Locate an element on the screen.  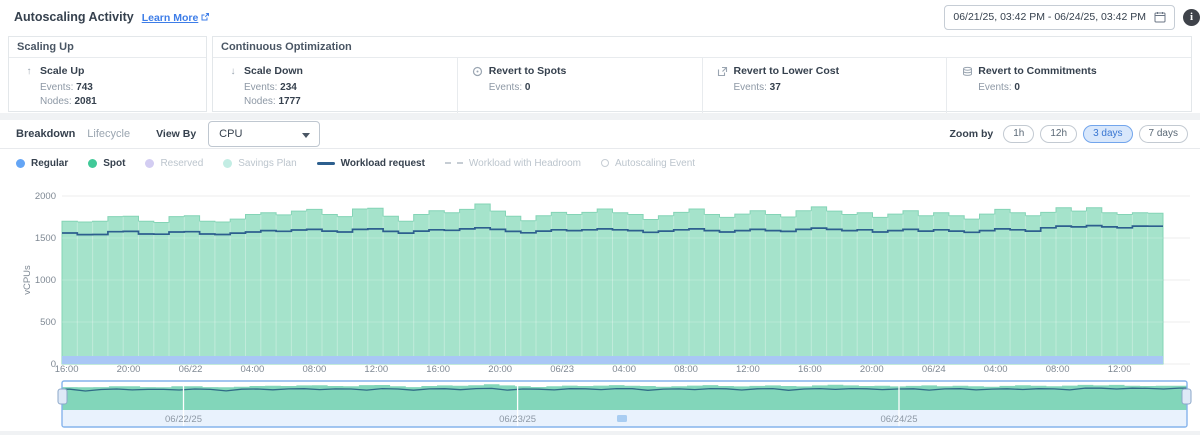
zoom-option-12h: 12h is located at coordinates (1059, 133).